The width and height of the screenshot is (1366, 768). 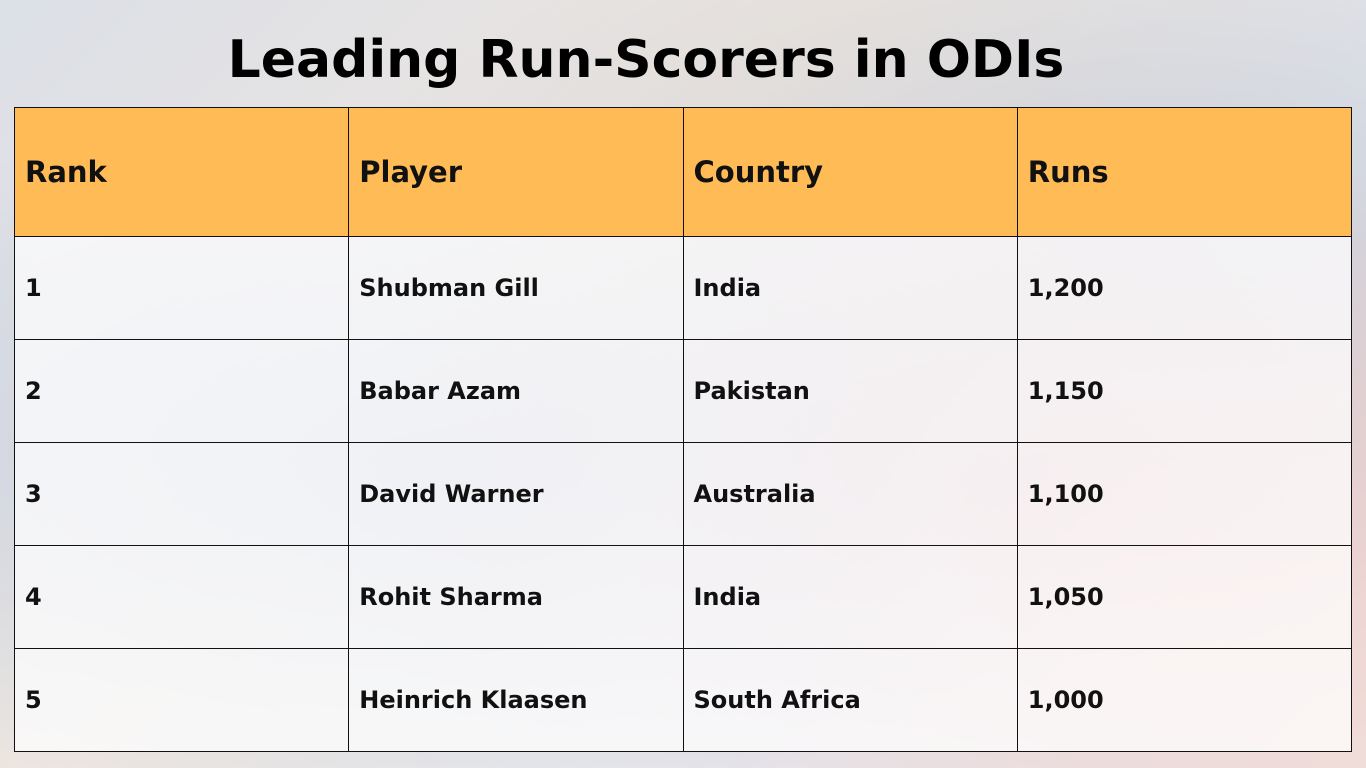 What do you see at coordinates (516, 391) in the screenshot?
I see `table-cell: Babar Azam` at bounding box center [516, 391].